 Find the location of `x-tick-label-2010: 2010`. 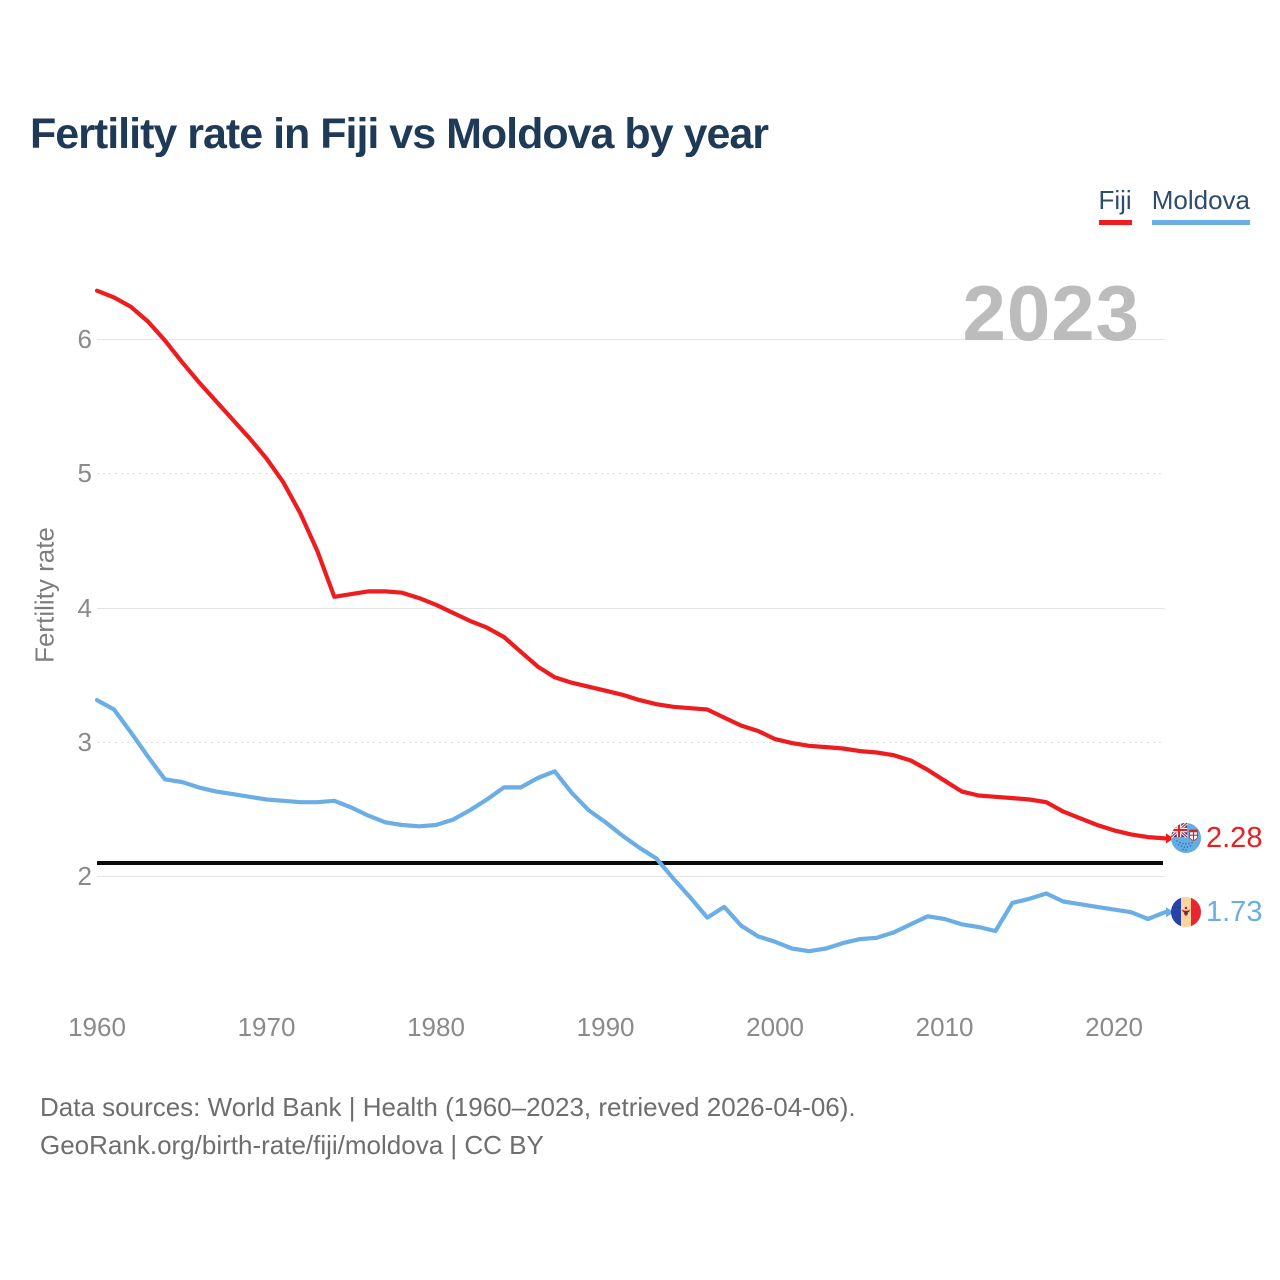

x-tick-label-2010: 2010 is located at coordinates (944, 1027).